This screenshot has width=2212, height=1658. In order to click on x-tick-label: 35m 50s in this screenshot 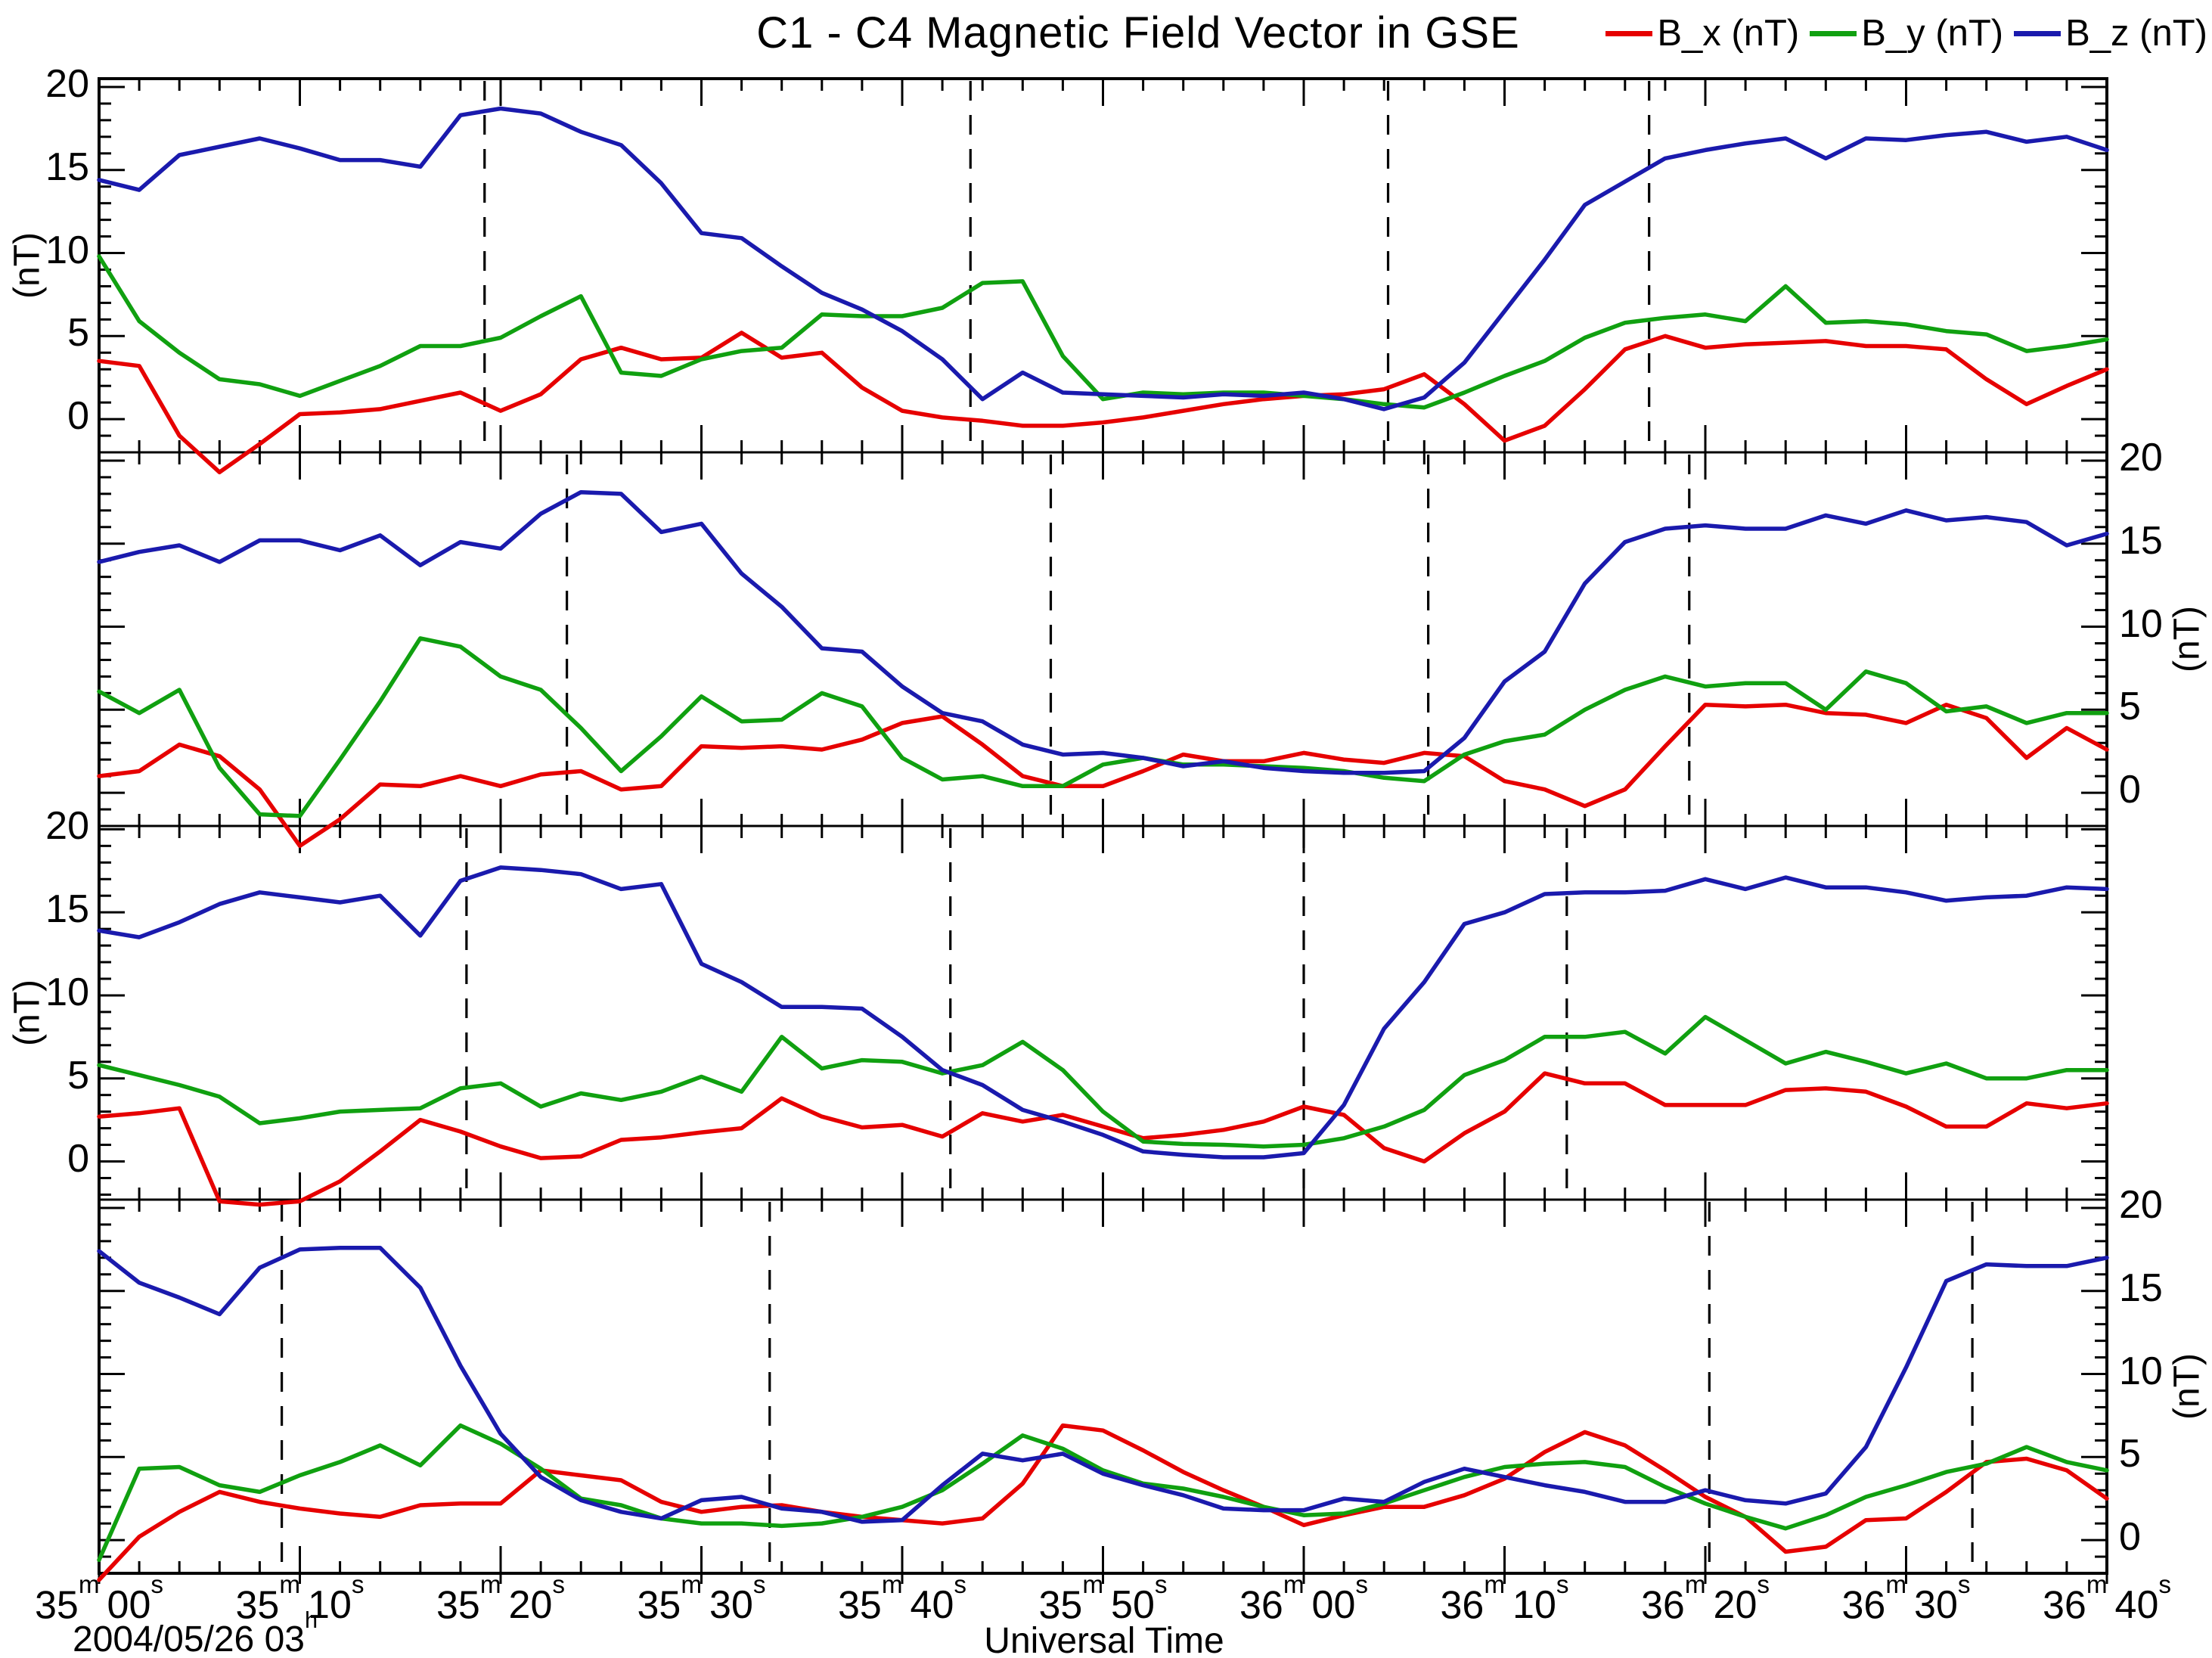, I will do `click(1103, 1599)`.